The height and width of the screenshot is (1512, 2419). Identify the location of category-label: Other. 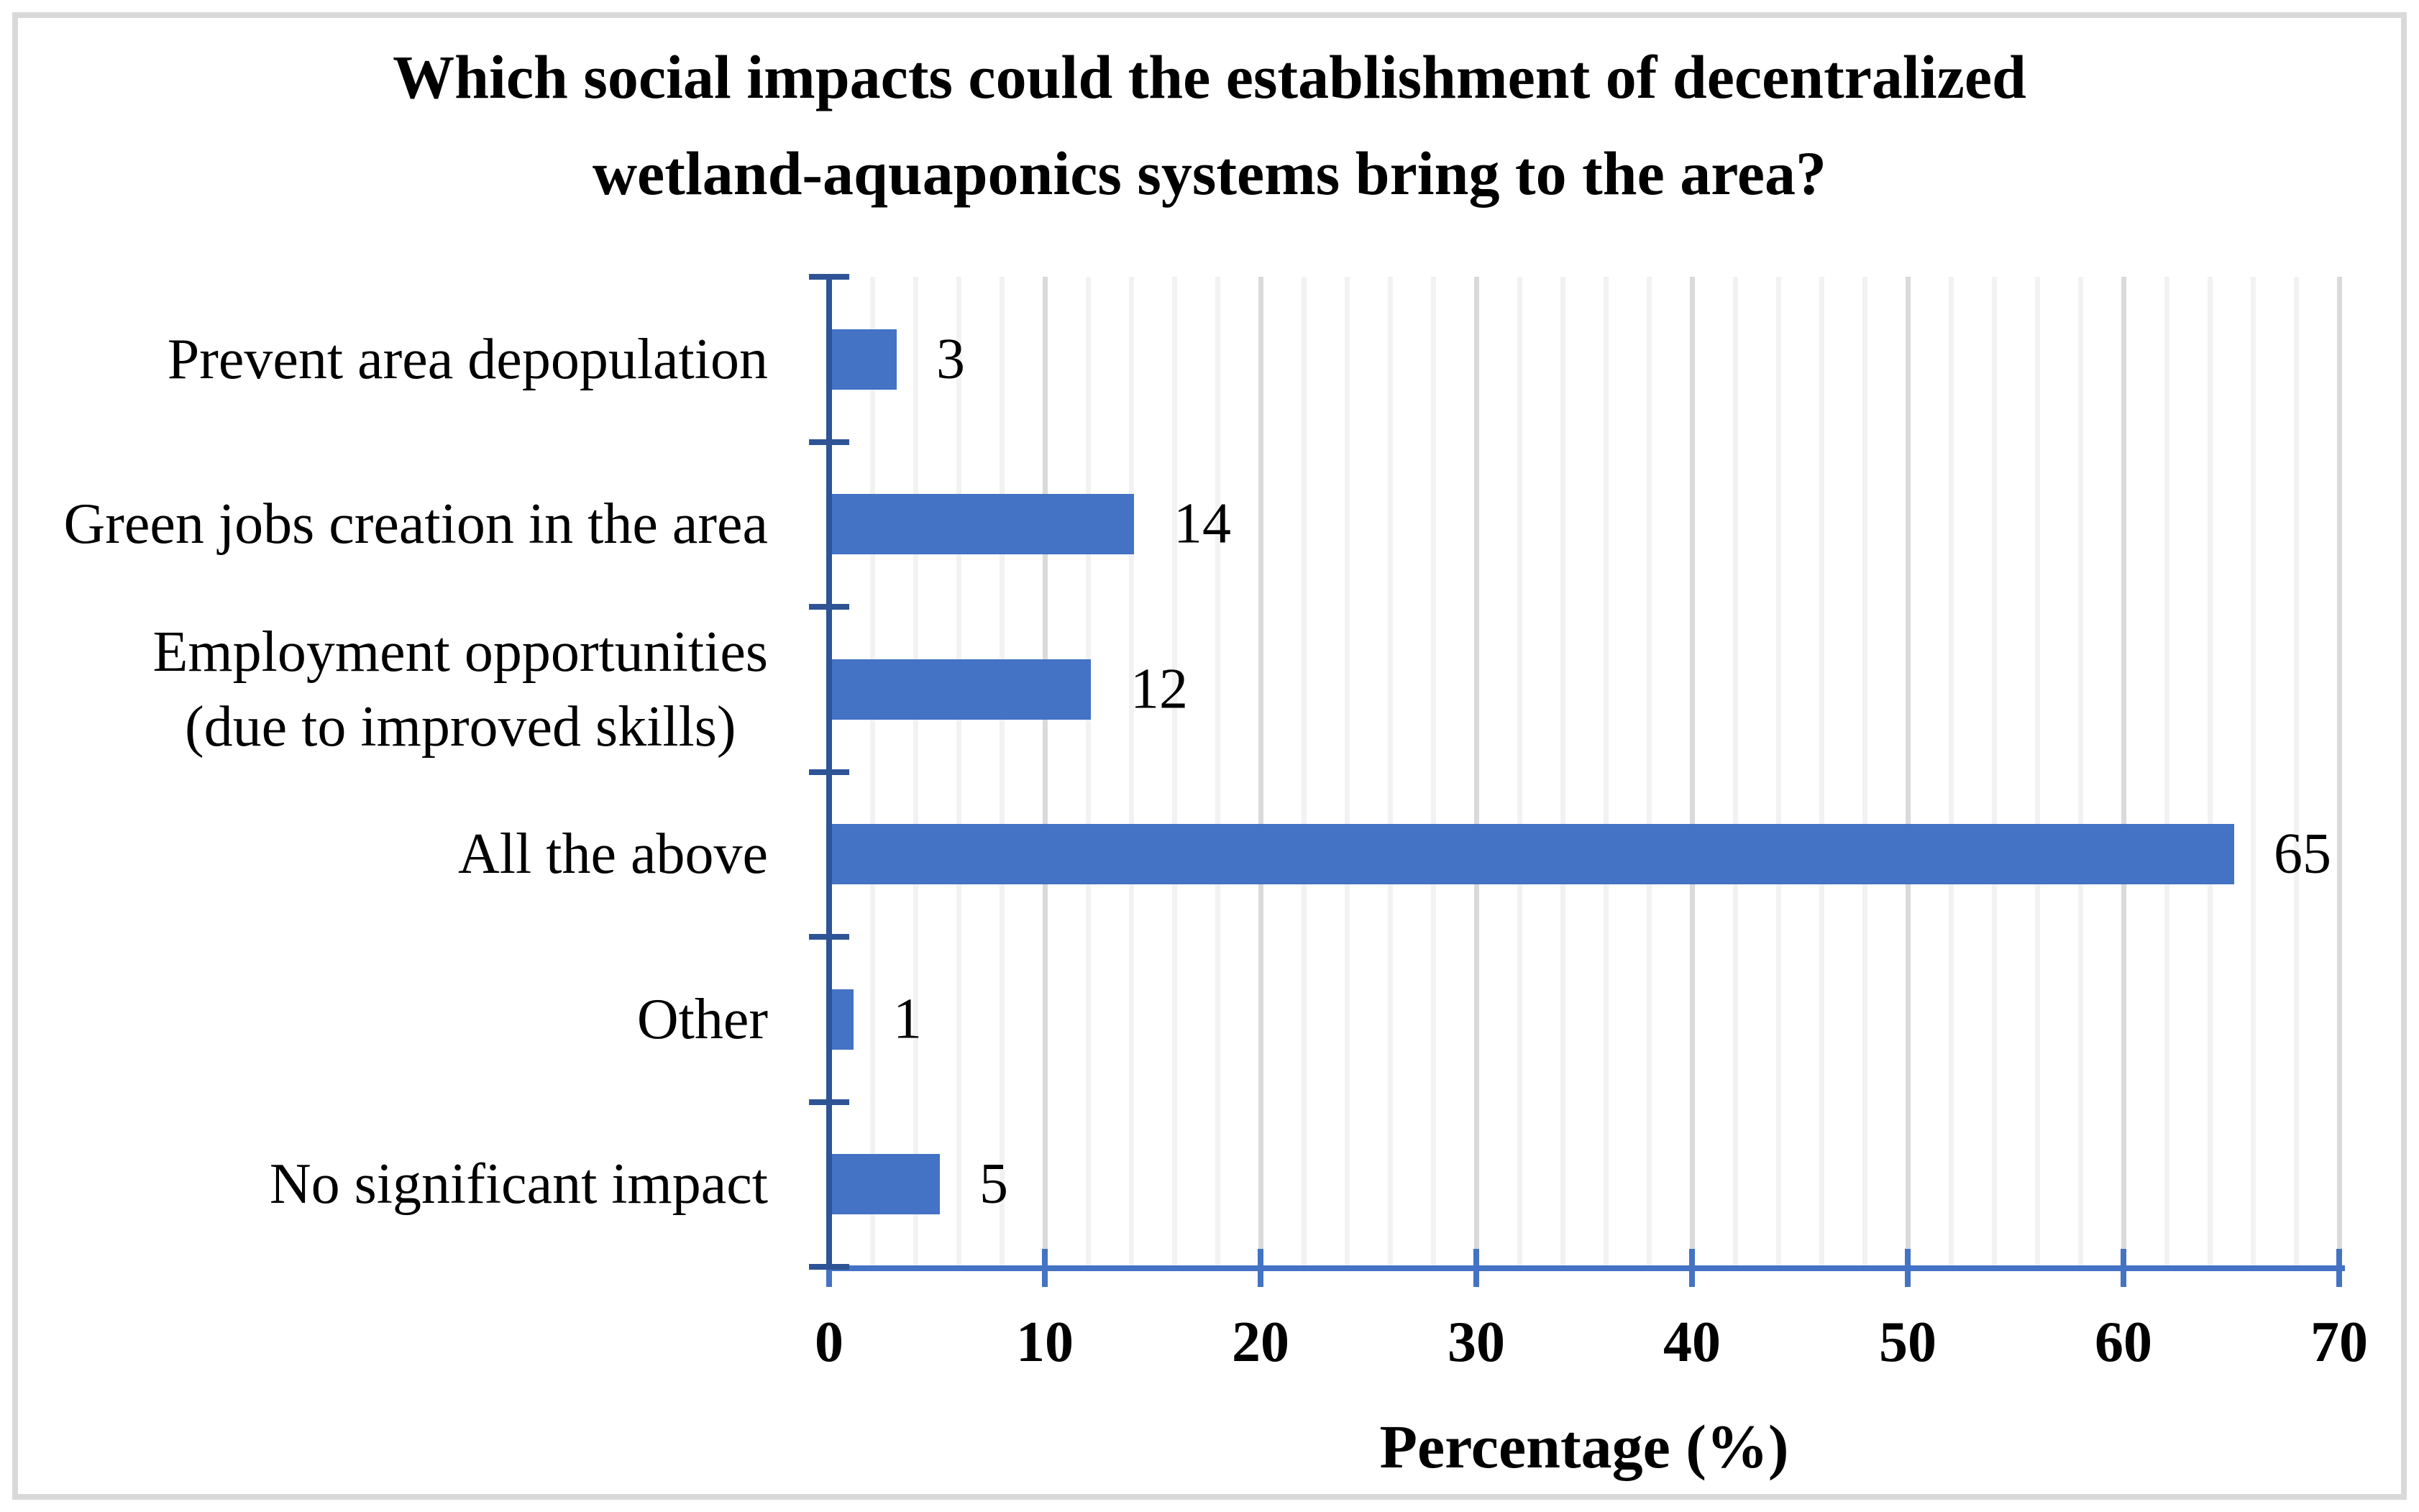
(703, 1019).